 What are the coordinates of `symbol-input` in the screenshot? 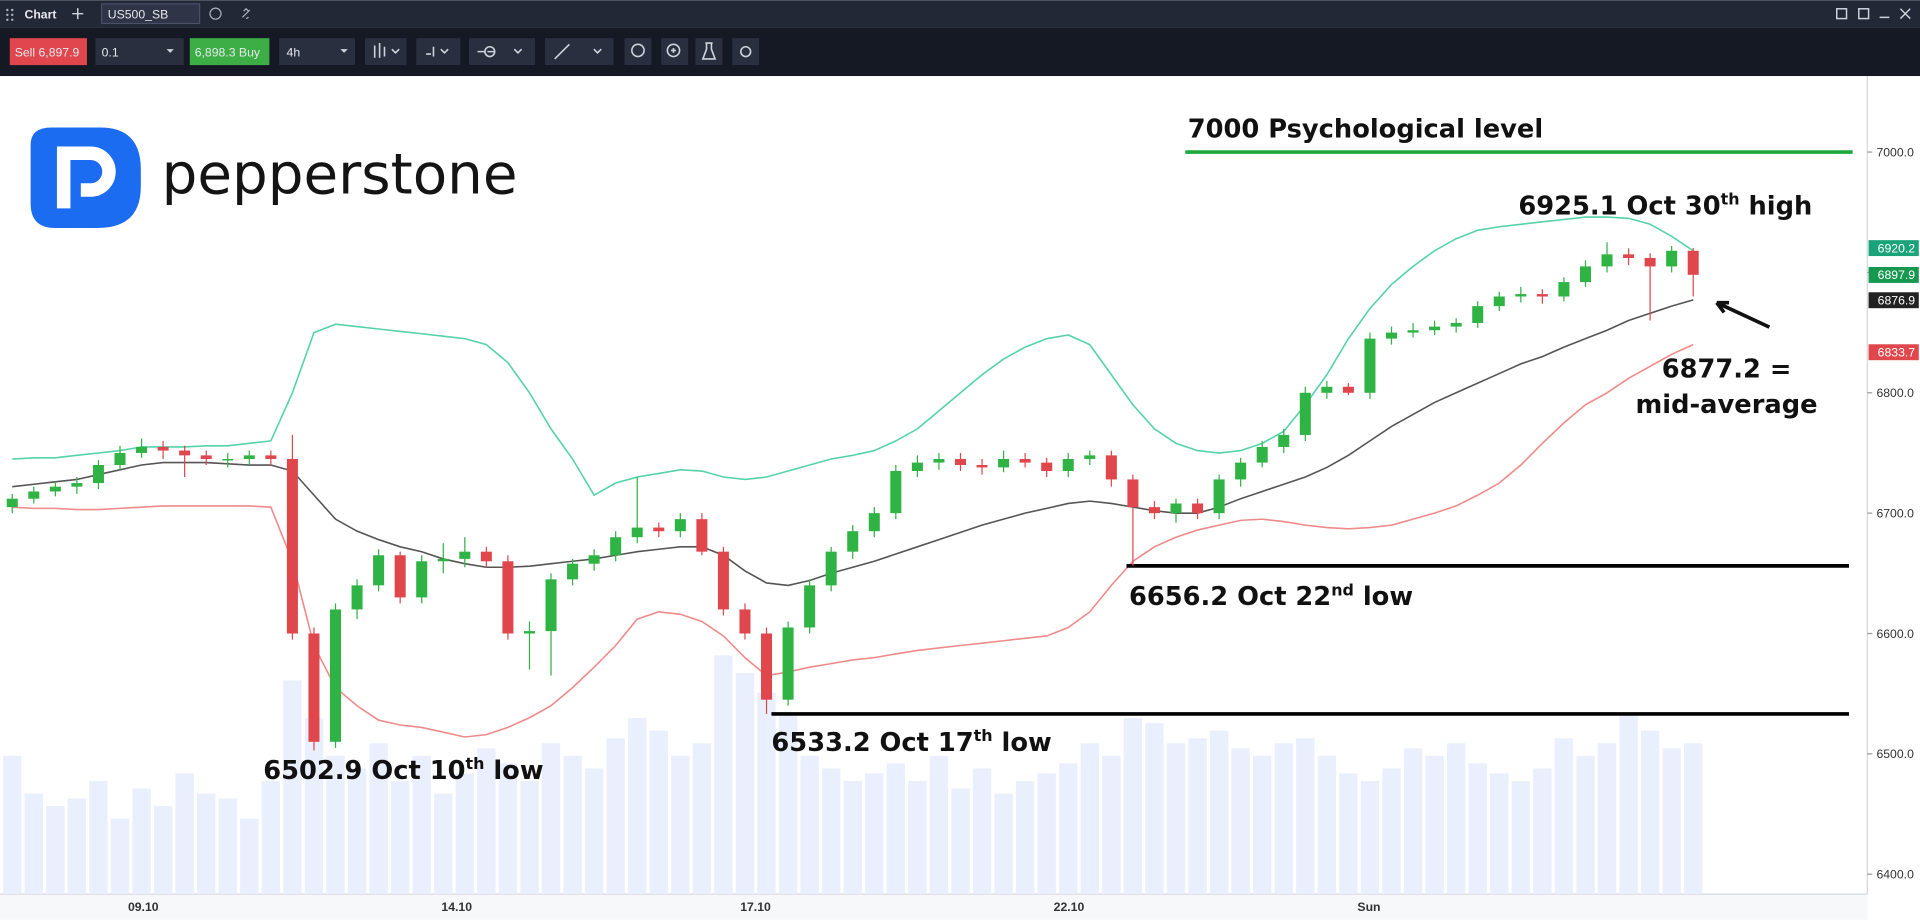 It's located at (151, 14).